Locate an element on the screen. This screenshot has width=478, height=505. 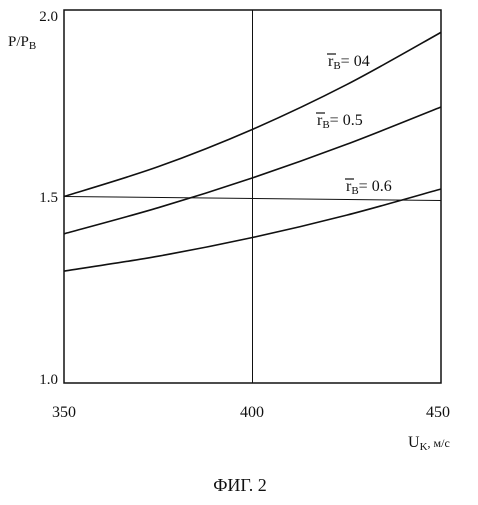
x-axis-label: UK, м/с is located at coordinates (429, 443).